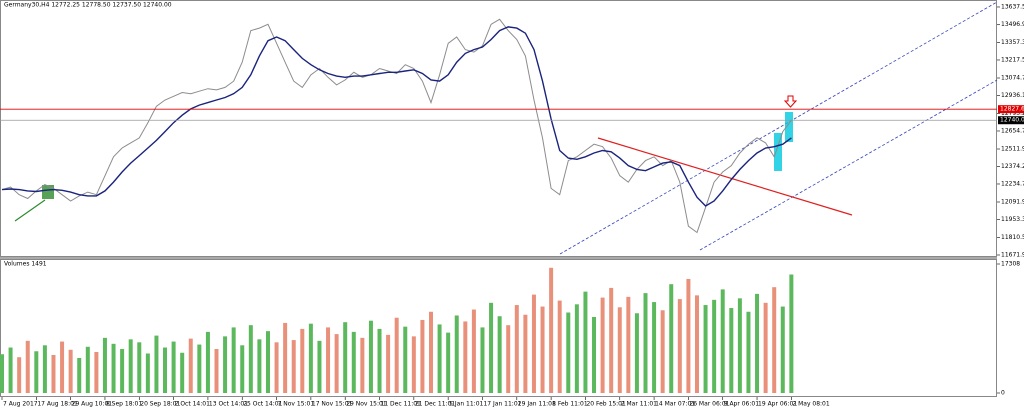 The image size is (1024, 408). I want to click on x-tick-label: 21 Dec 11:01, so click(435, 404).